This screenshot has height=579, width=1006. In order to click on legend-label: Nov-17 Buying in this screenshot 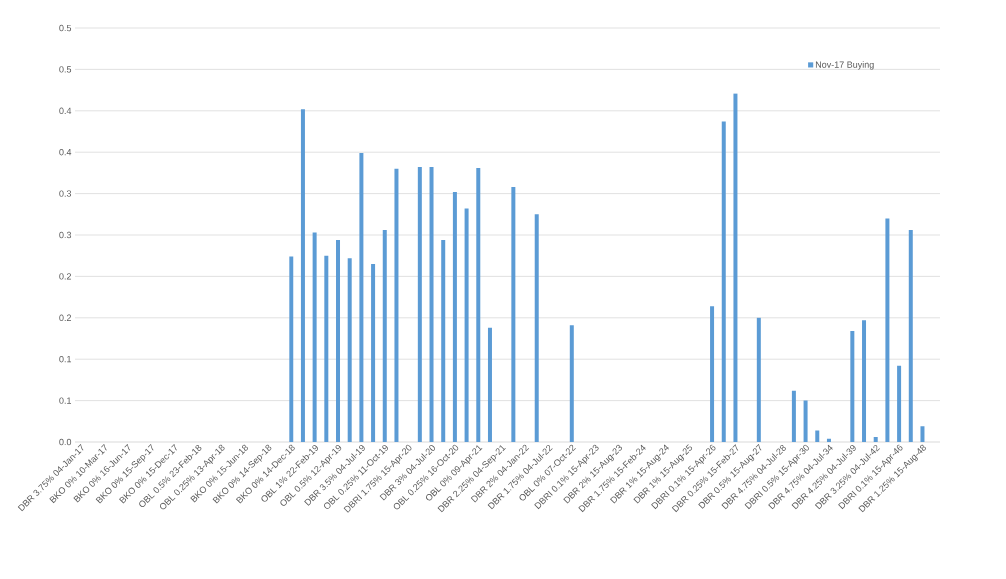, I will do `click(844, 65)`.